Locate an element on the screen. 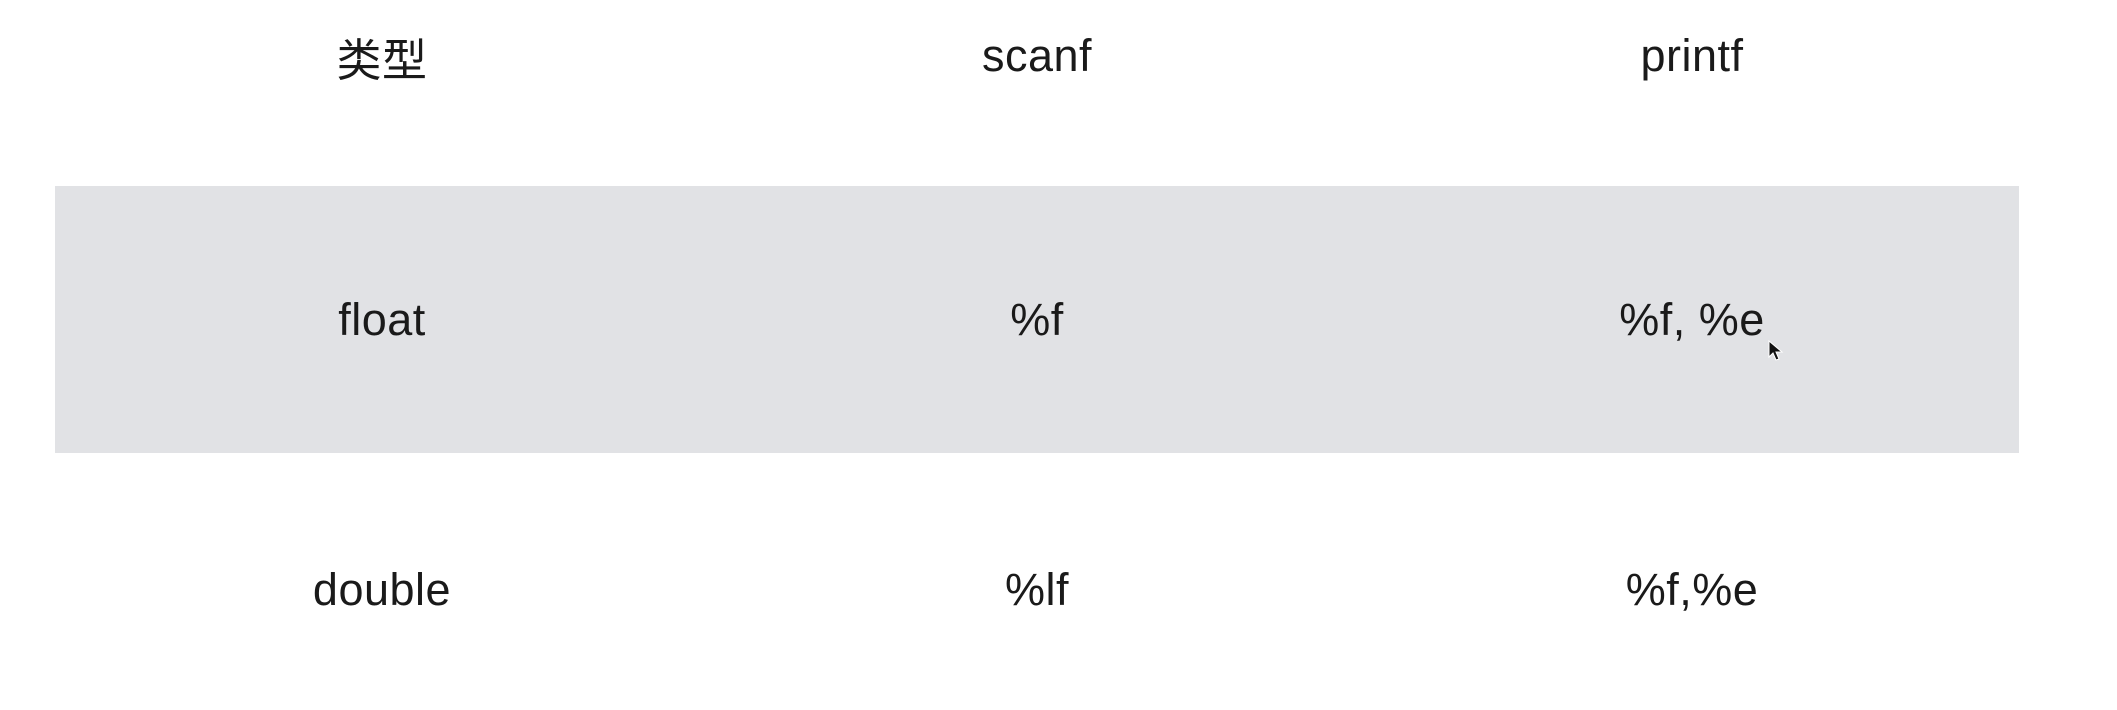 The image size is (2117, 710). cell-type: double is located at coordinates (382, 589).